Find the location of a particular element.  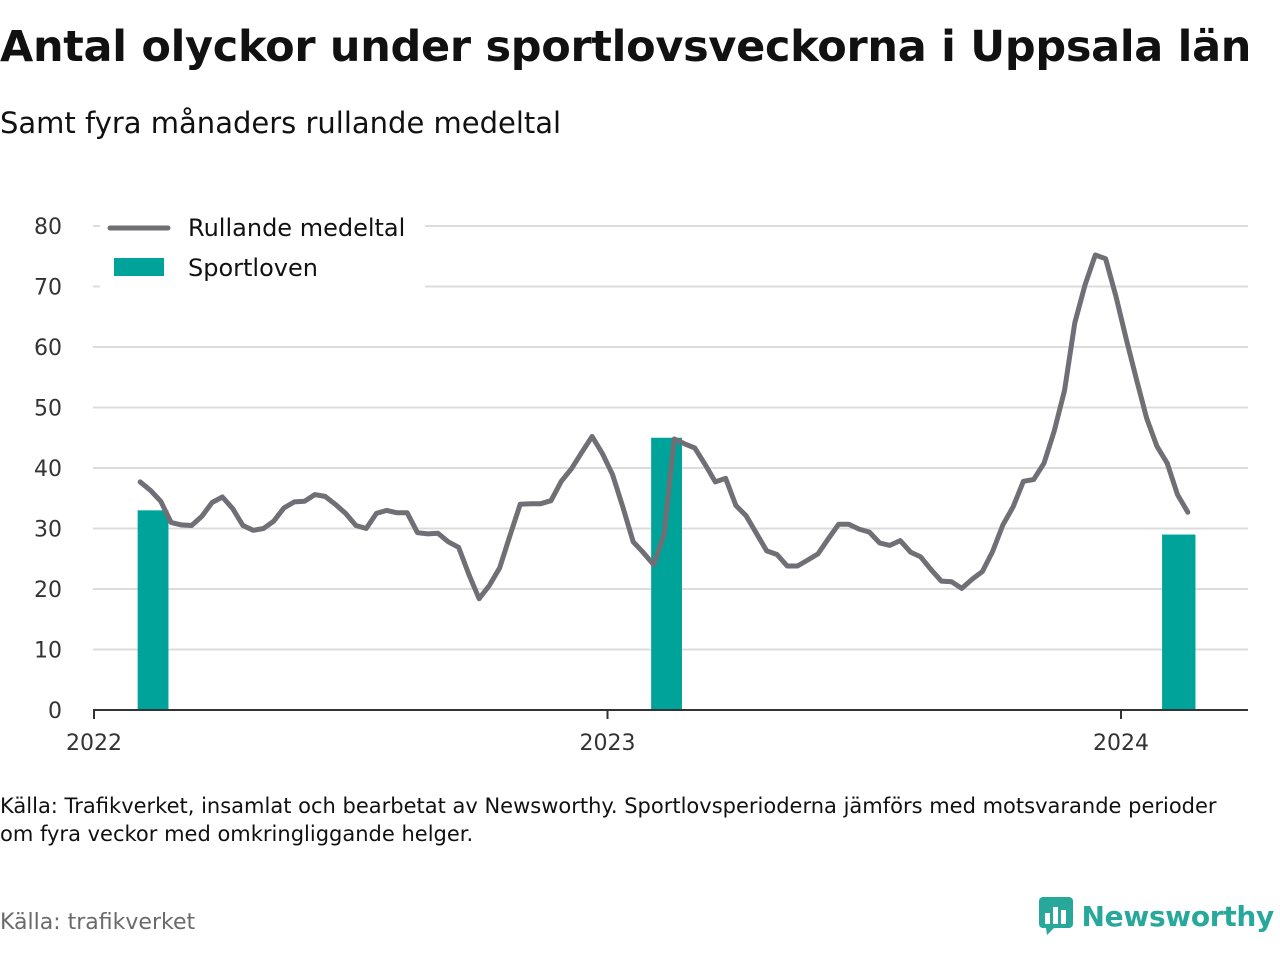

legend: Rullande medeltal Sportloven is located at coordinates (262, 246).